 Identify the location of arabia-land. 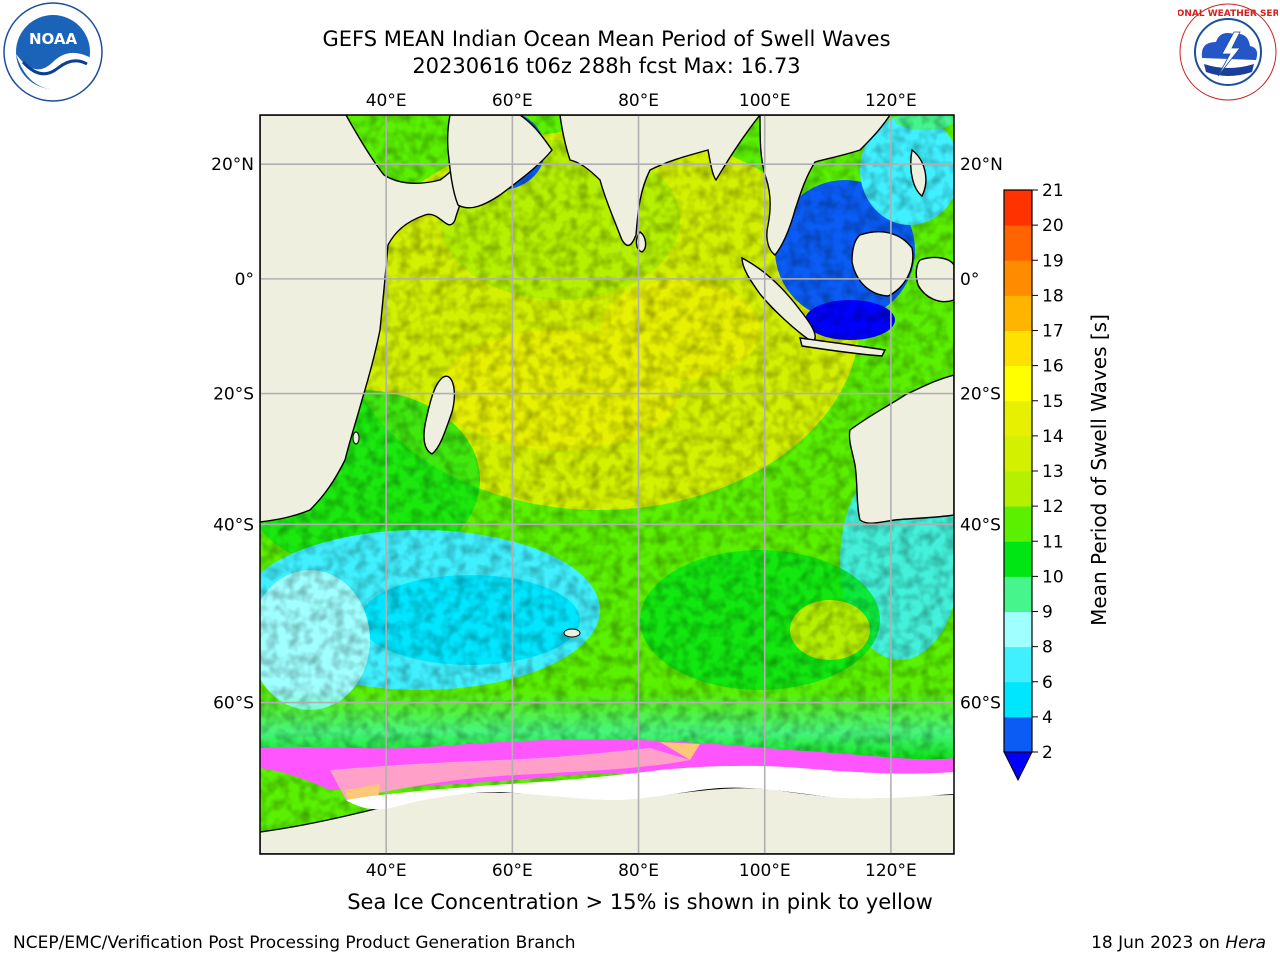
(499, 162).